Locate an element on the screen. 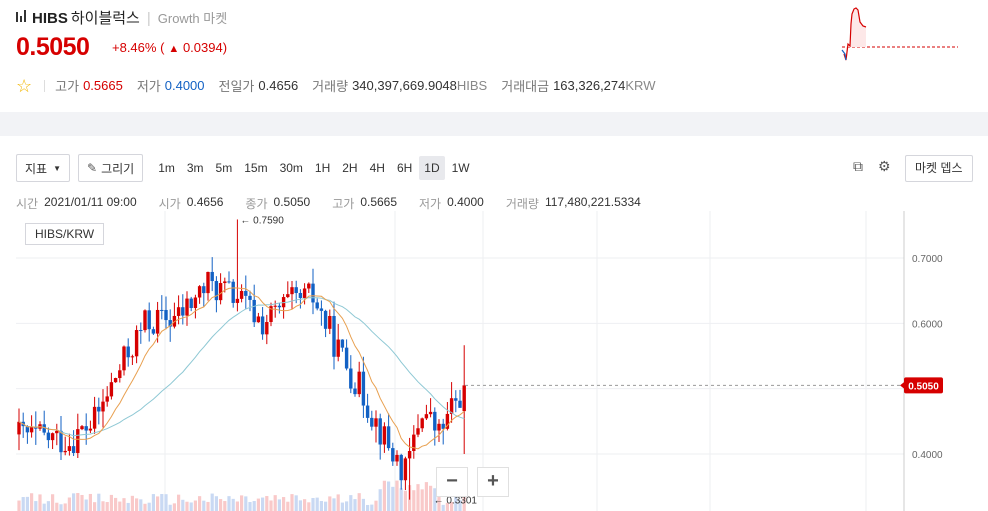  indicator-label: 지표 is located at coordinates (36, 168).